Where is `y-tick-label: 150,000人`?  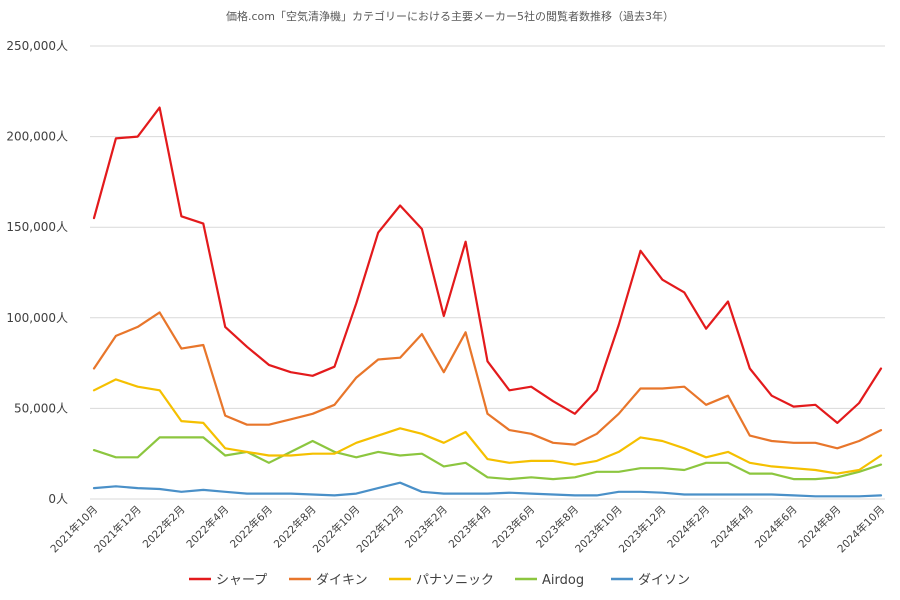 y-tick-label: 150,000人 is located at coordinates (37, 227).